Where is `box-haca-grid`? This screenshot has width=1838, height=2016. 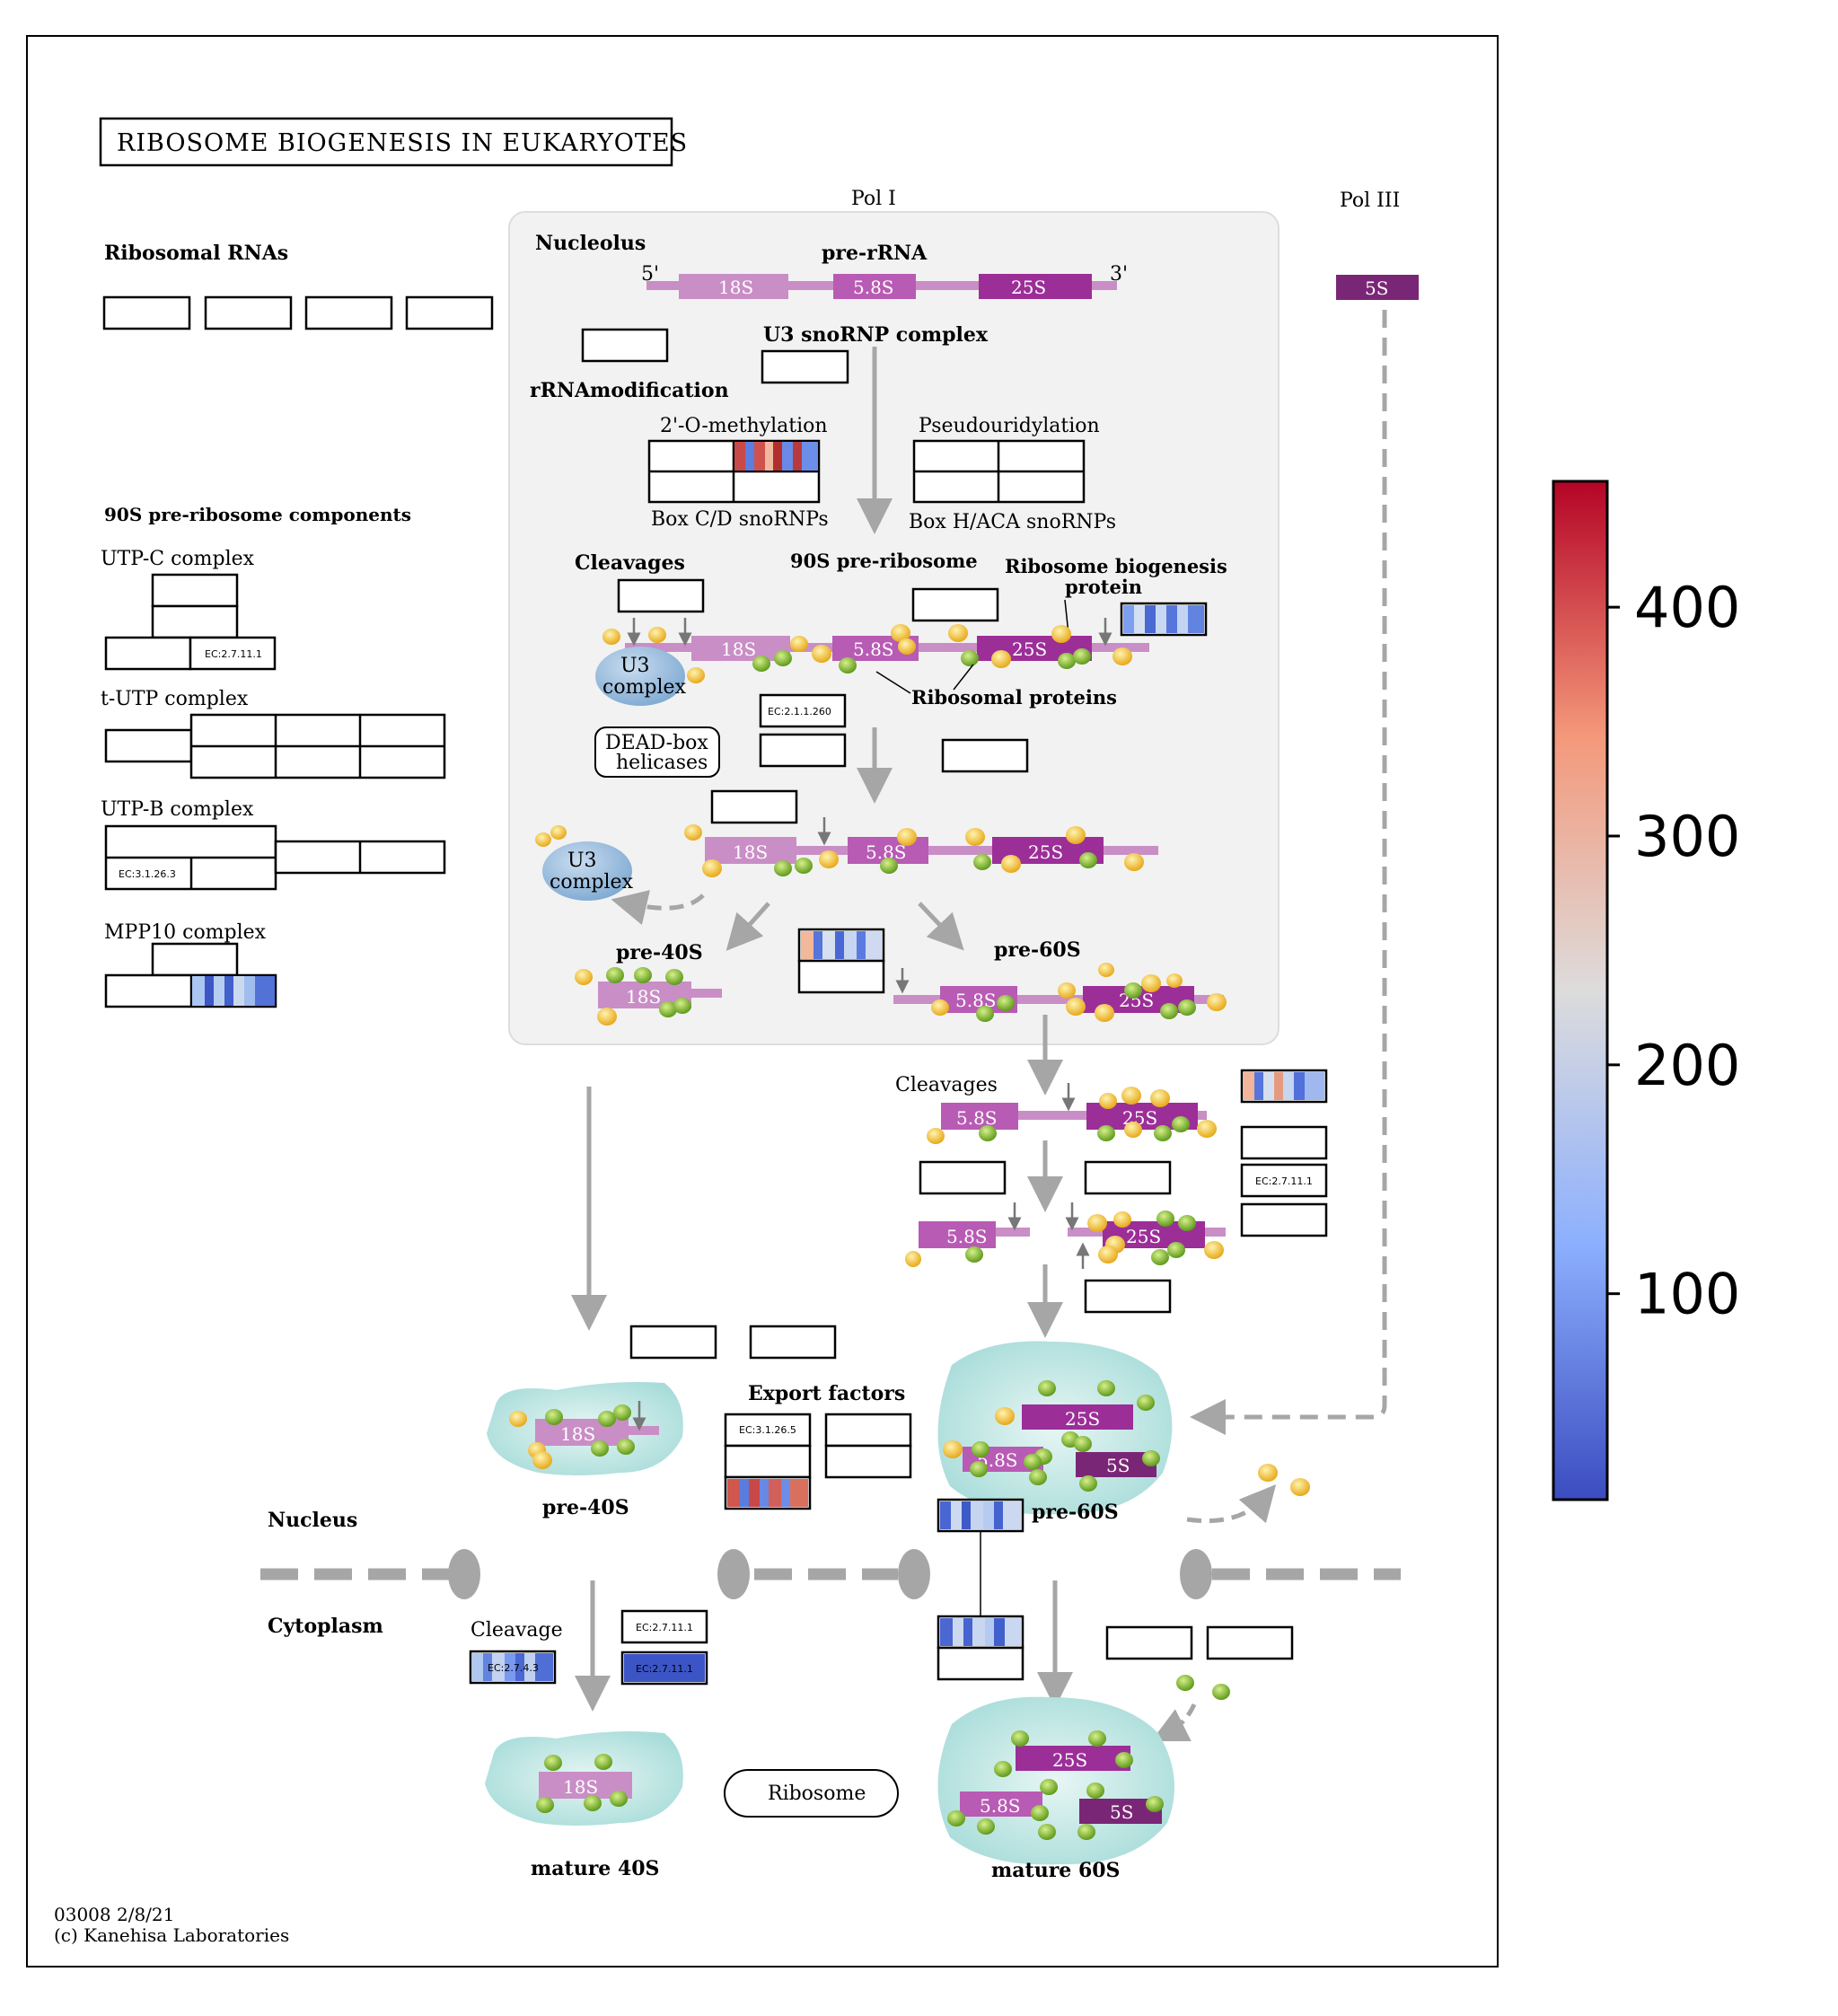 box-haca-grid is located at coordinates (999, 471).